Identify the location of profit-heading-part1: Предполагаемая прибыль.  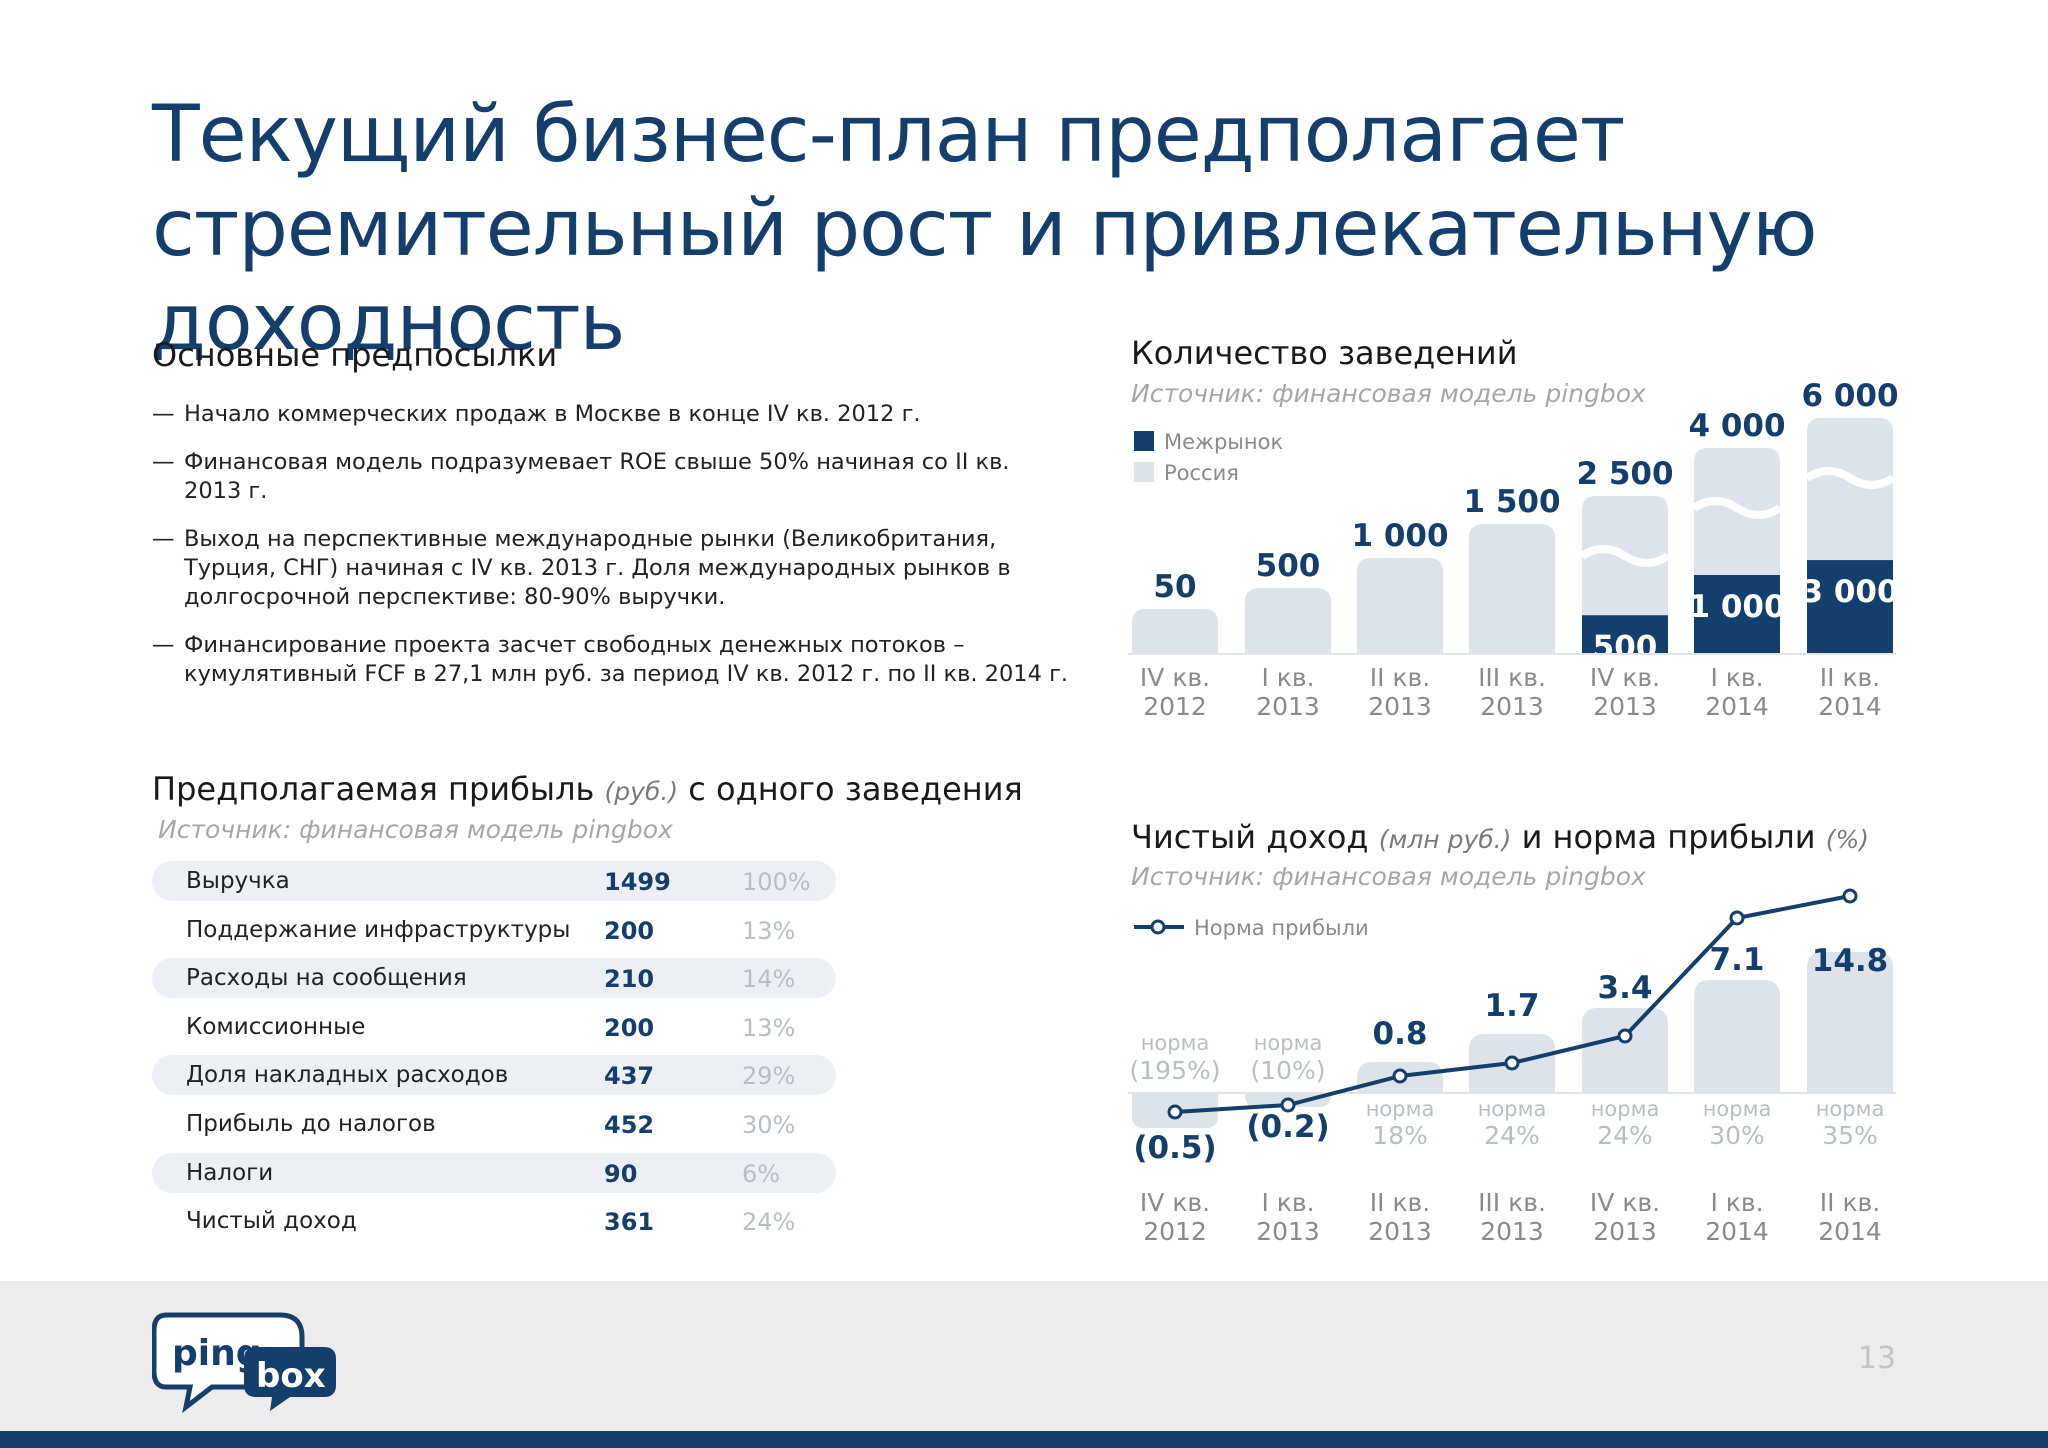
(373, 789).